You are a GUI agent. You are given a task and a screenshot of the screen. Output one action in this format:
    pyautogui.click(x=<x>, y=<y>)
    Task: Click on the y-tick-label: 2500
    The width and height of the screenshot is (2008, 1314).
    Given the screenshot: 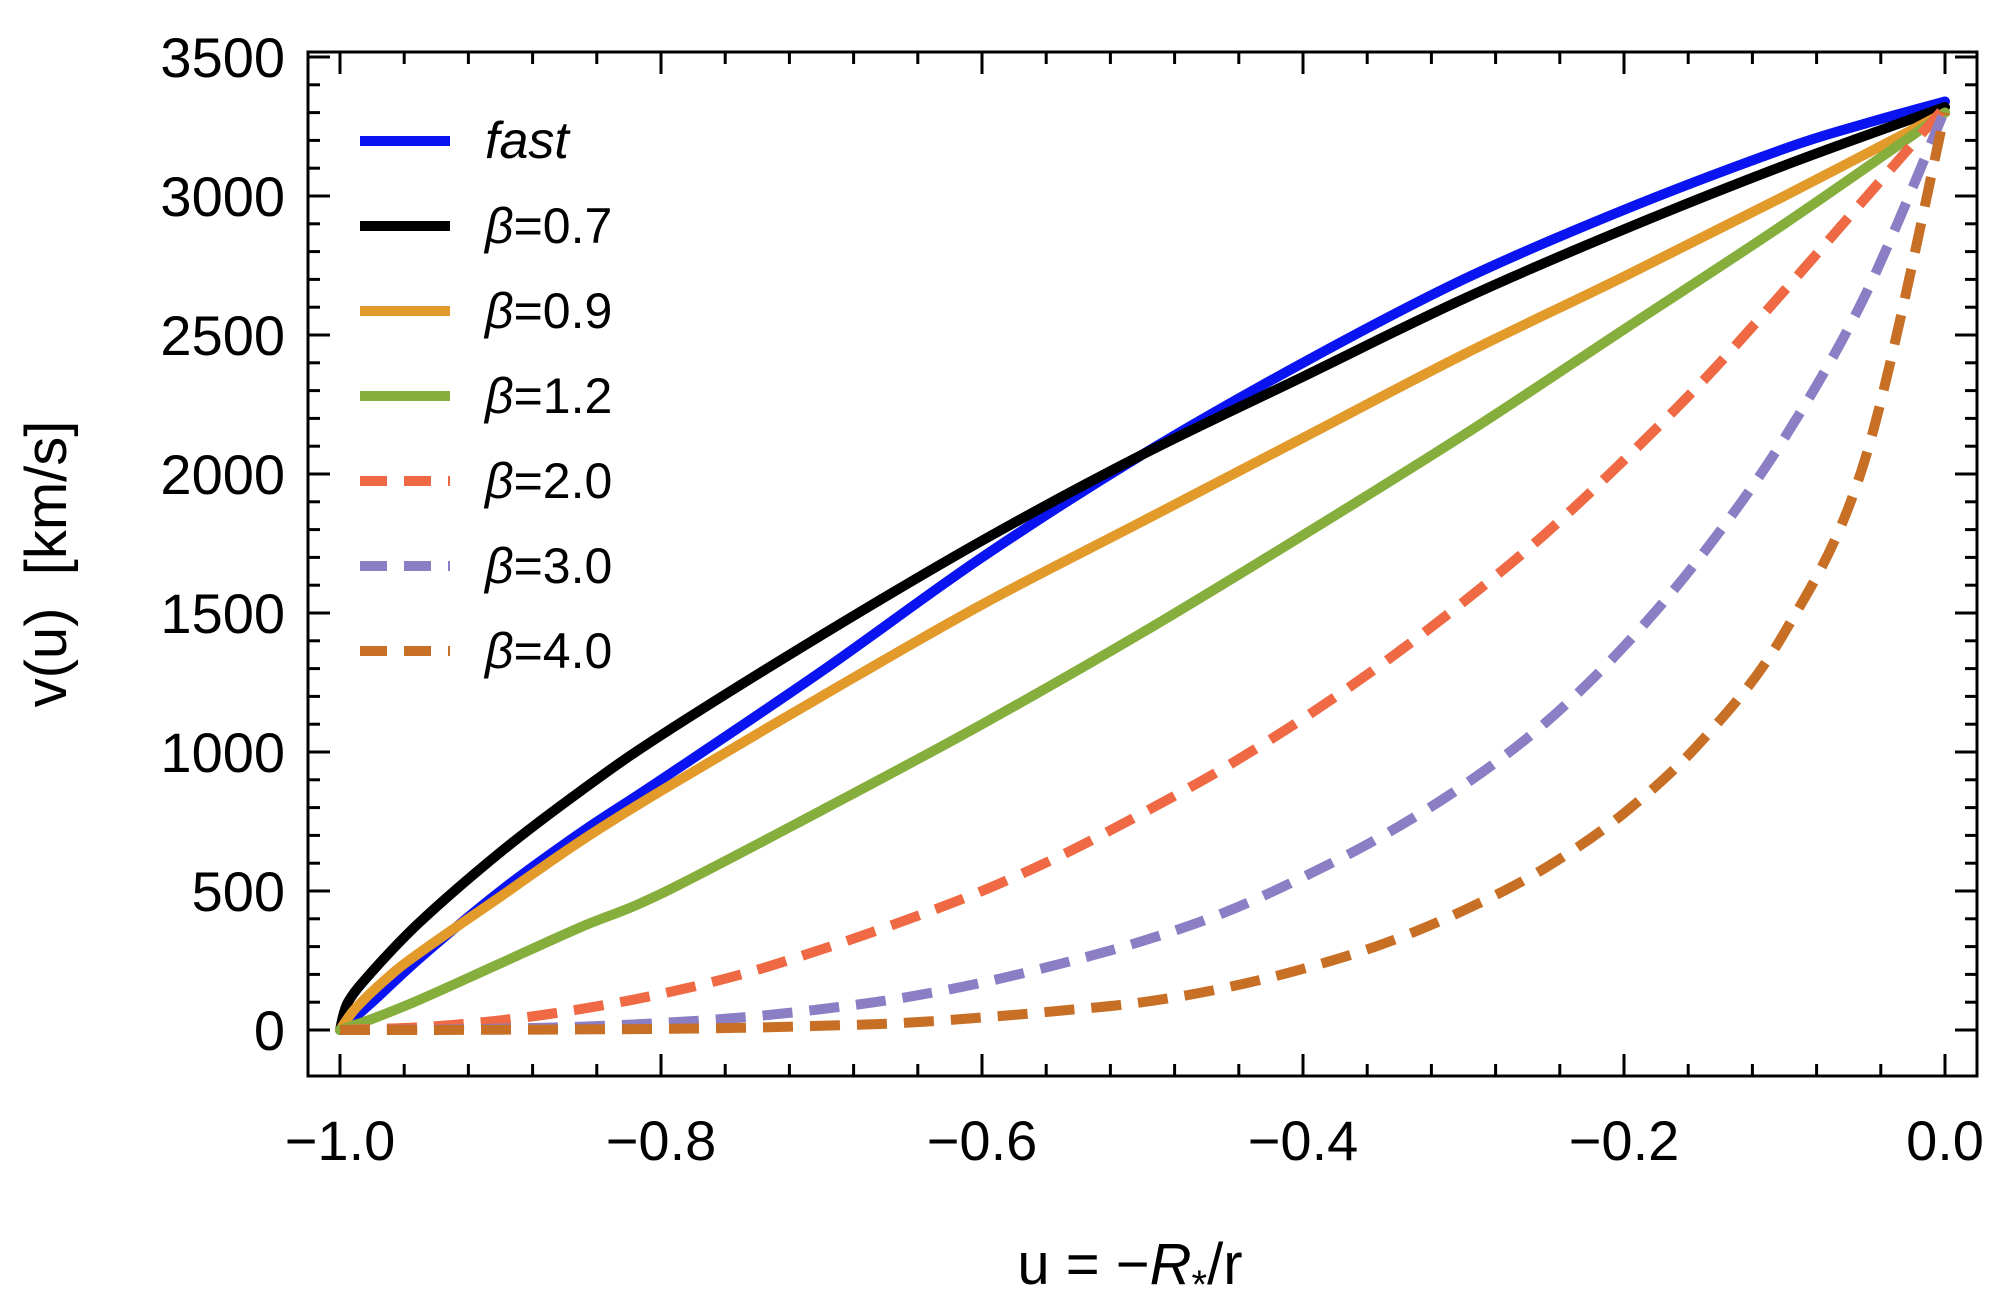 What is the action you would take?
    pyautogui.click(x=222, y=335)
    